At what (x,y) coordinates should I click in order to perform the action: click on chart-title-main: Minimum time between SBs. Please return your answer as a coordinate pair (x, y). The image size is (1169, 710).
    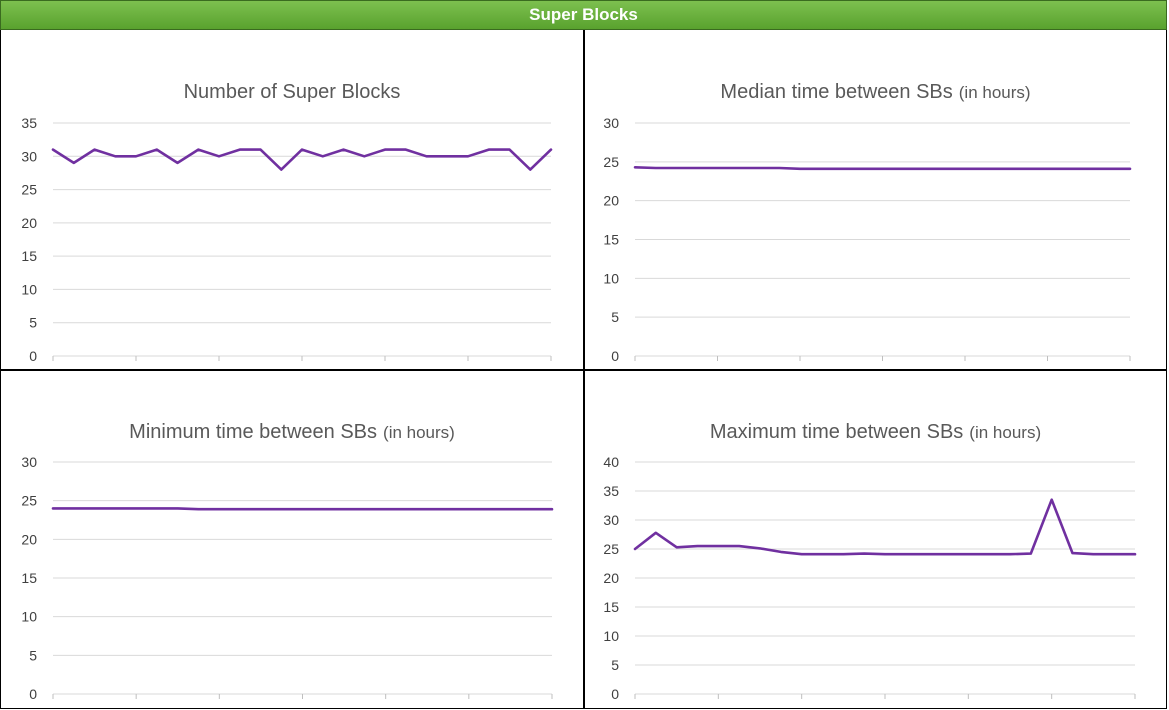
    Looking at the image, I should click on (253, 432).